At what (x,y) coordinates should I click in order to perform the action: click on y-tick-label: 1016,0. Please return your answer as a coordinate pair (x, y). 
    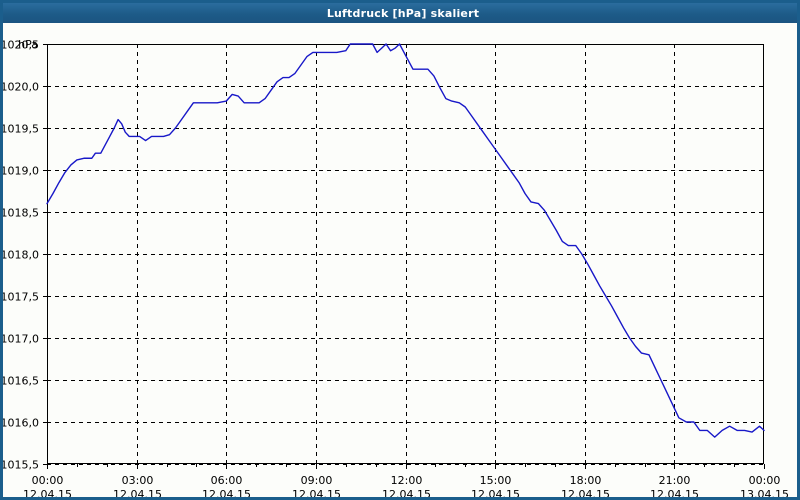
    Looking at the image, I should click on (20, 423).